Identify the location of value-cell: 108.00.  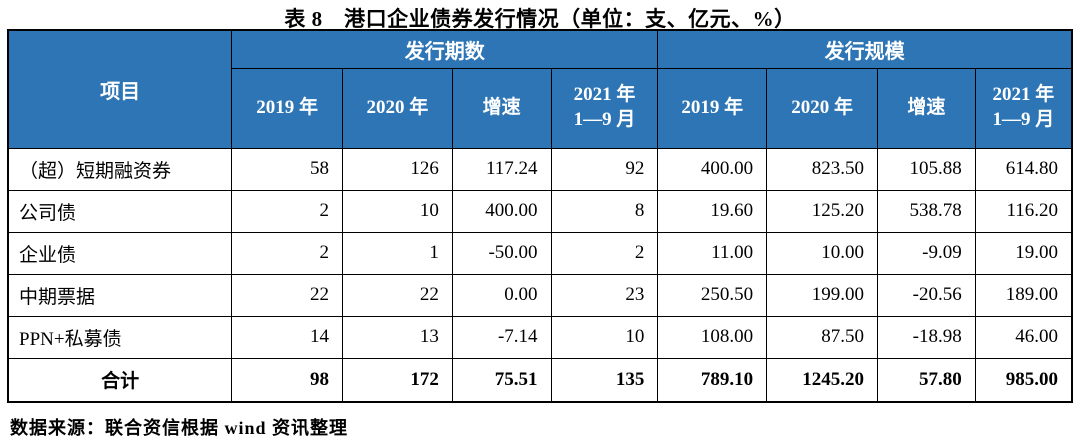
(712, 337).